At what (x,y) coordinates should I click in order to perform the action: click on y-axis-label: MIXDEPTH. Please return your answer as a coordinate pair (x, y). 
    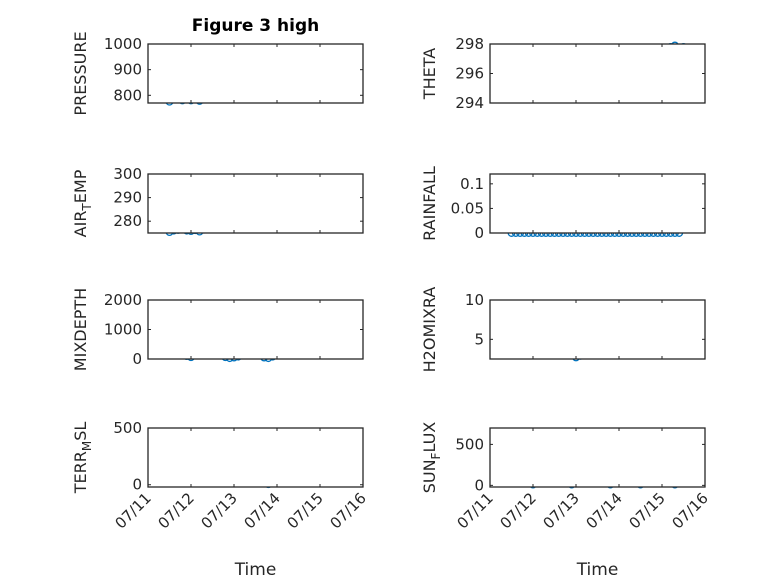
    Looking at the image, I should click on (80, 329).